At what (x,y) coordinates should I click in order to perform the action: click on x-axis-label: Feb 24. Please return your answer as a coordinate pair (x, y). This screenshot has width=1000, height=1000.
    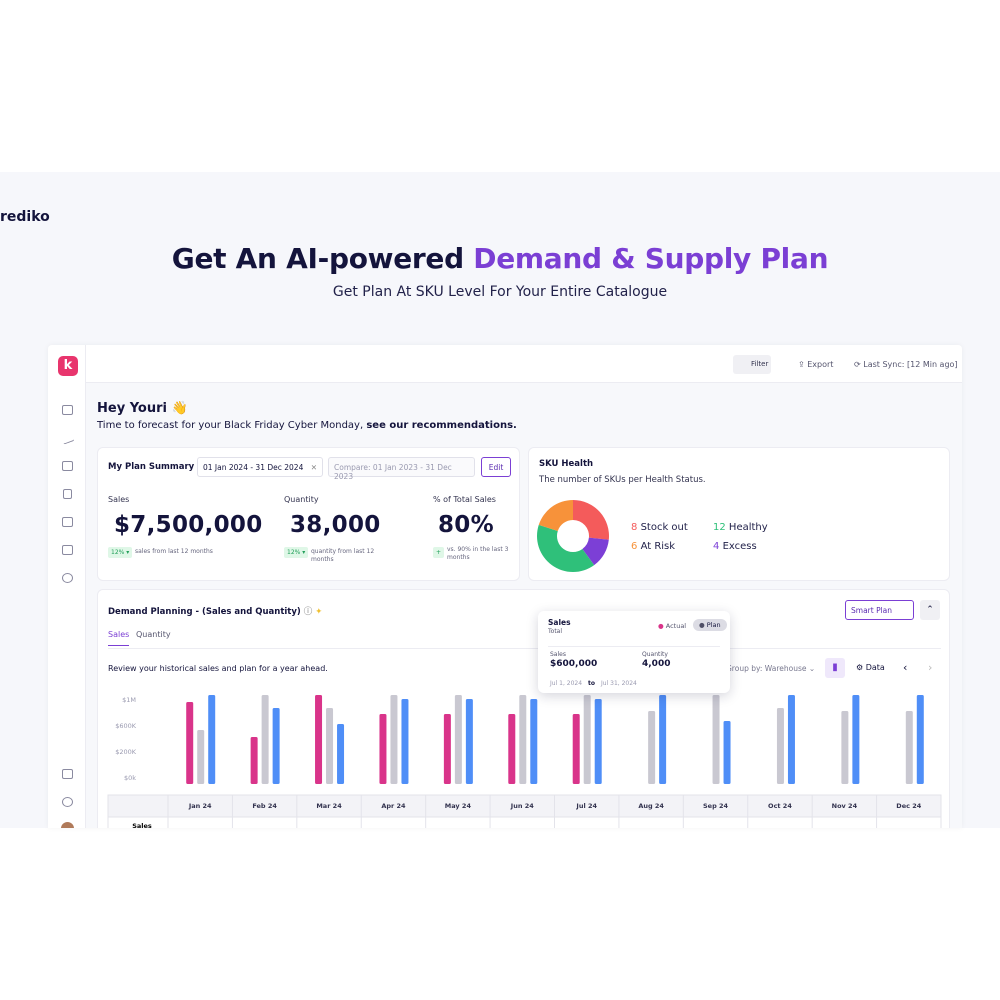
    Looking at the image, I should click on (264, 806).